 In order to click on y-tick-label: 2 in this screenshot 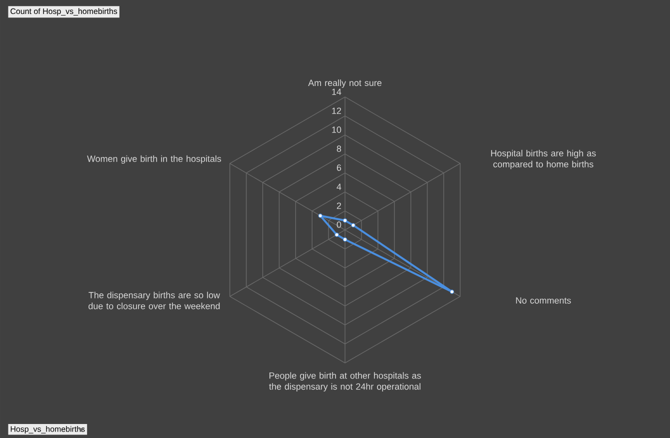, I will do `click(339, 205)`.